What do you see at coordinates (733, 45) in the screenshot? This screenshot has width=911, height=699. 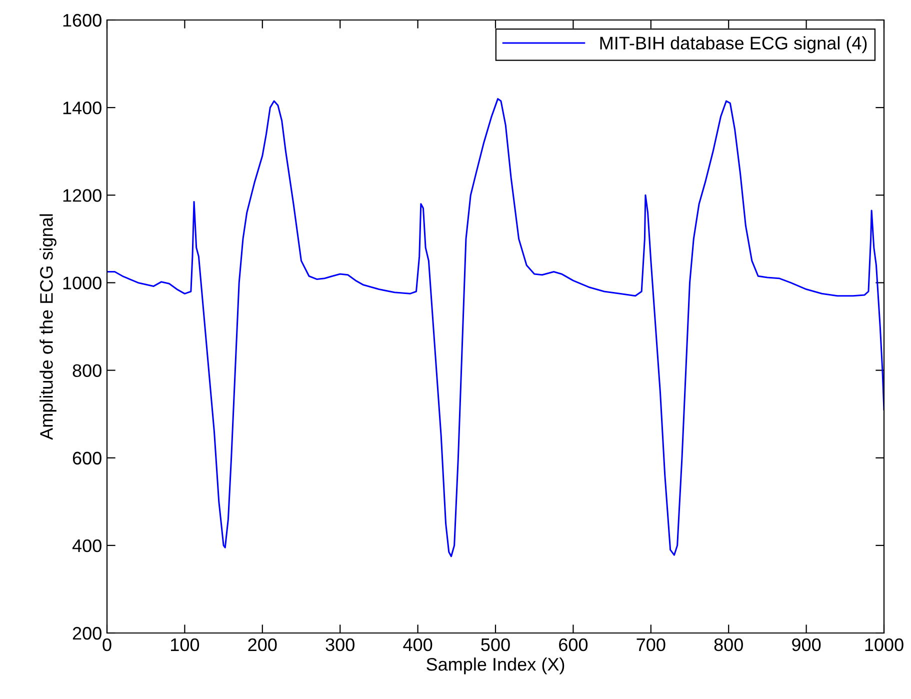 I see `legend-label: MIT-BIH database ECG signal (4)` at bounding box center [733, 45].